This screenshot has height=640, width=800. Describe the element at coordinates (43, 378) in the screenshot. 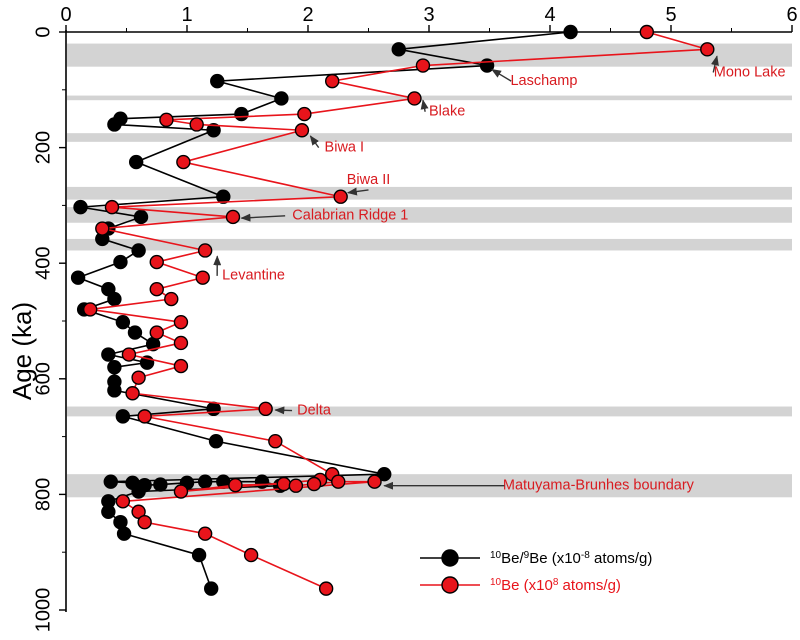

I see `y-tick-label: 600` at that location.